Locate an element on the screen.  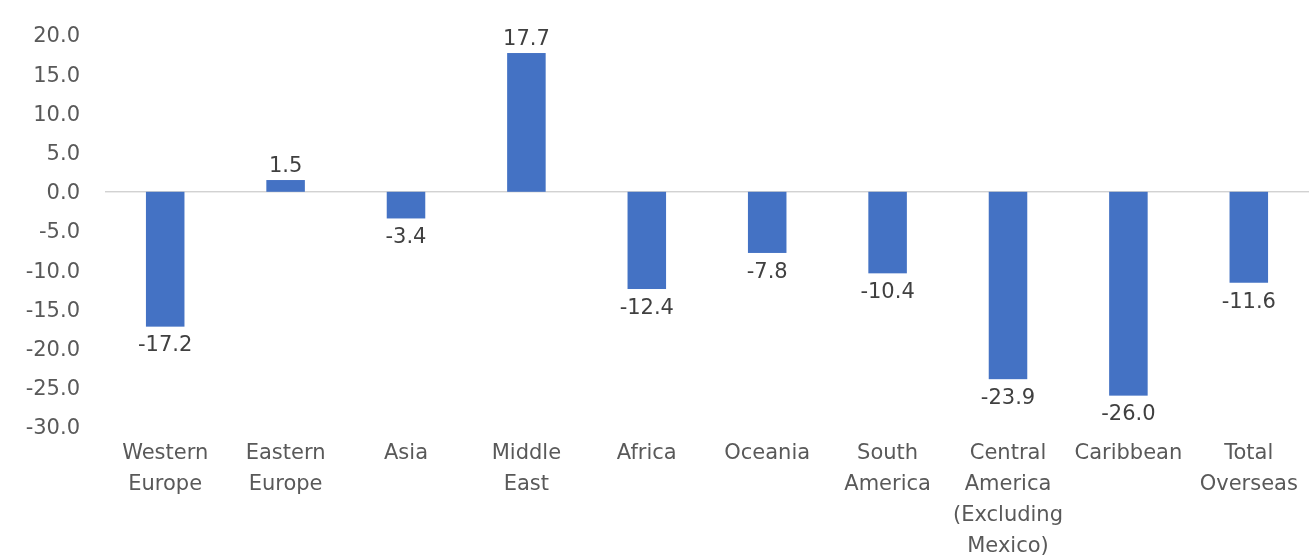
data-label: -17.2 is located at coordinates (165, 344).